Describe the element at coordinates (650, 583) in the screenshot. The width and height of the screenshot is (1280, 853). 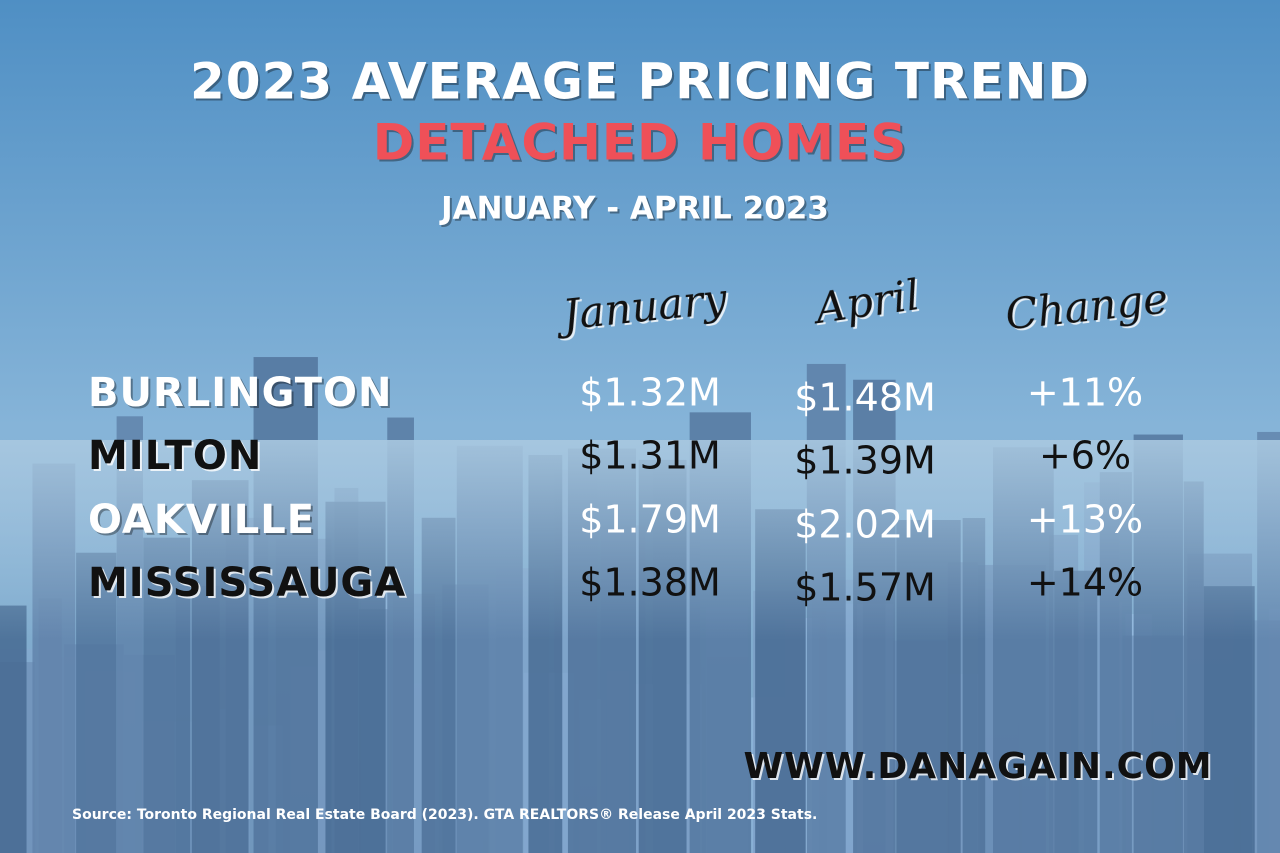
I see `price-cell: $1.38M` at that location.